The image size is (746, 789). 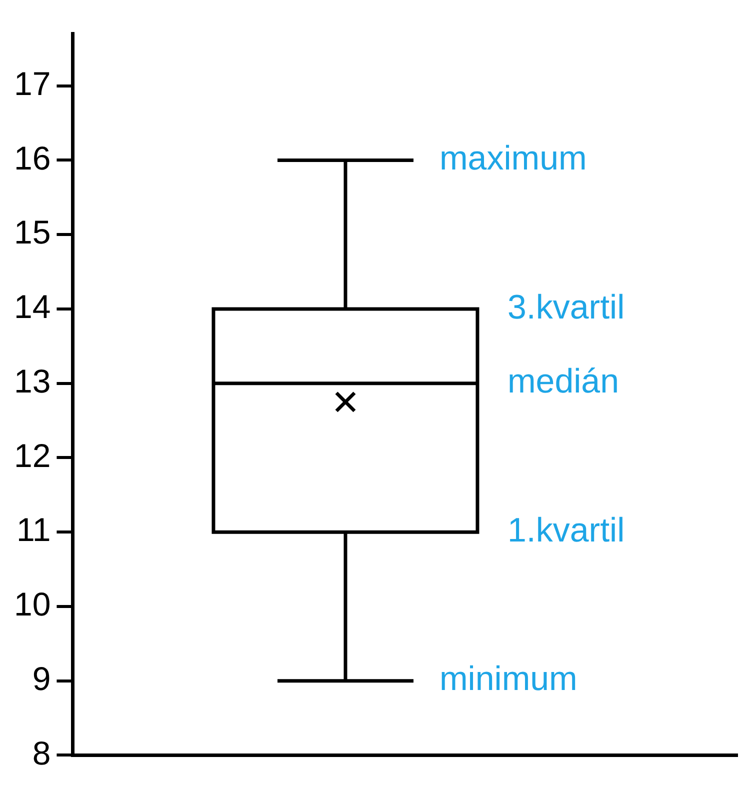 What do you see at coordinates (566, 307) in the screenshot?
I see `annotation: 3.kvartil` at bounding box center [566, 307].